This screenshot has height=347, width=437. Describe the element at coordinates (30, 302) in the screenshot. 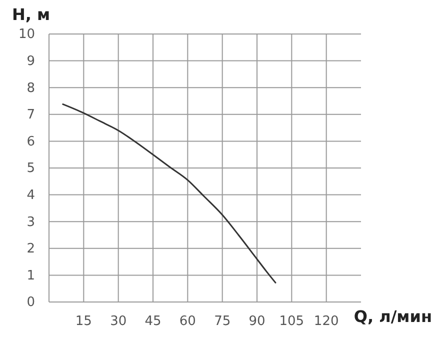

I see `y-tick-label: 0` at that location.